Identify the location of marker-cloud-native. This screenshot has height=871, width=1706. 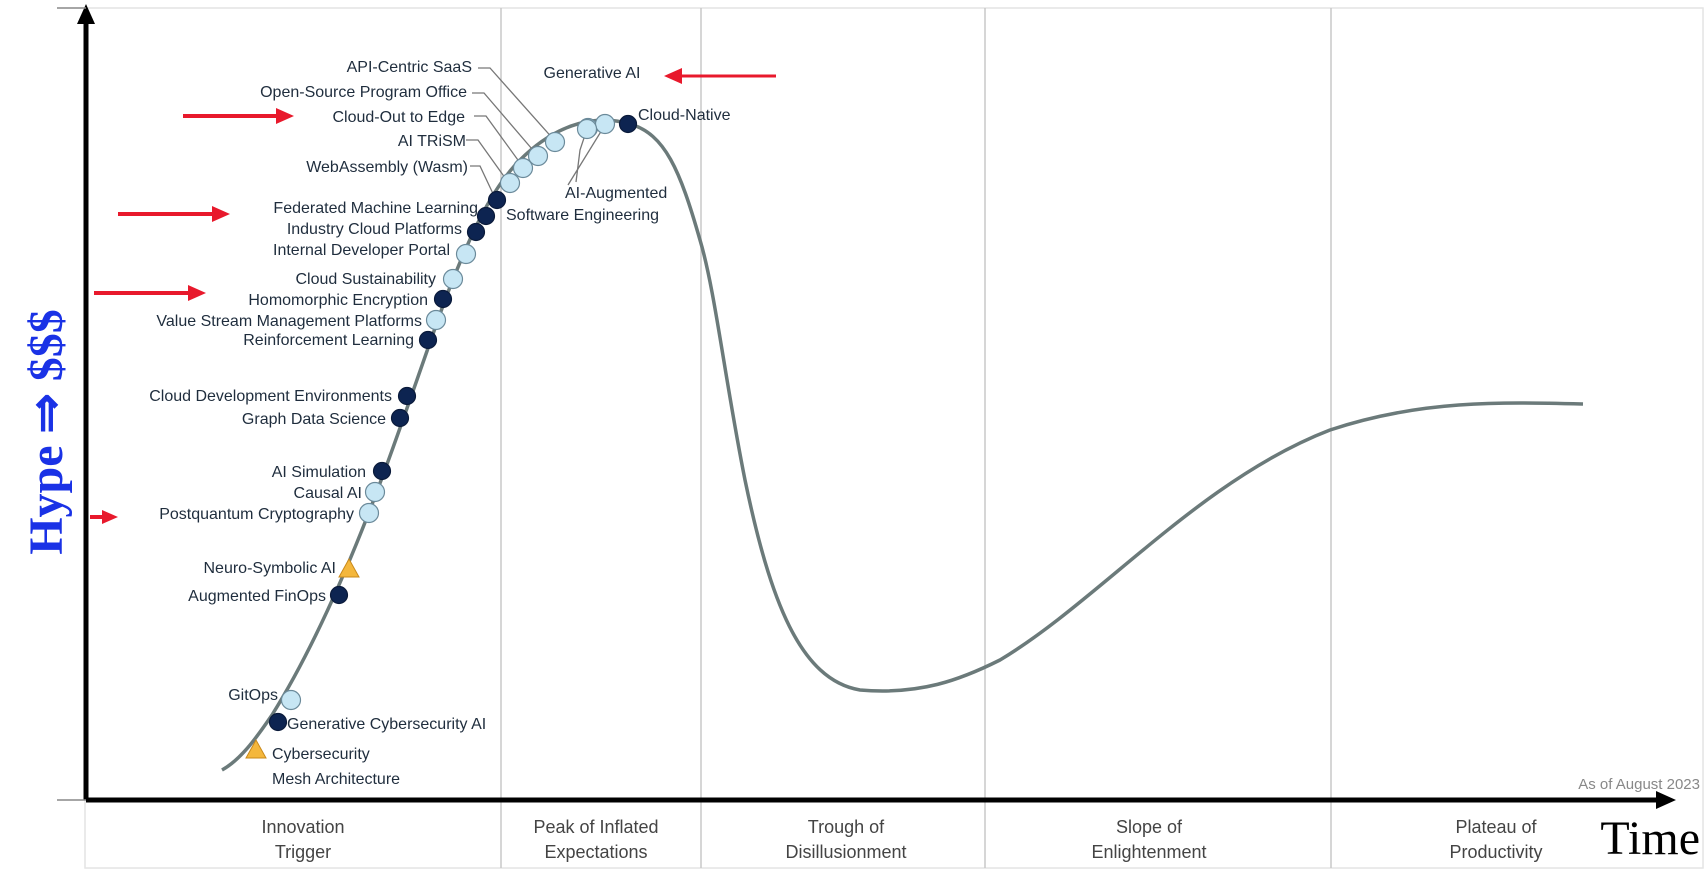
(628, 124).